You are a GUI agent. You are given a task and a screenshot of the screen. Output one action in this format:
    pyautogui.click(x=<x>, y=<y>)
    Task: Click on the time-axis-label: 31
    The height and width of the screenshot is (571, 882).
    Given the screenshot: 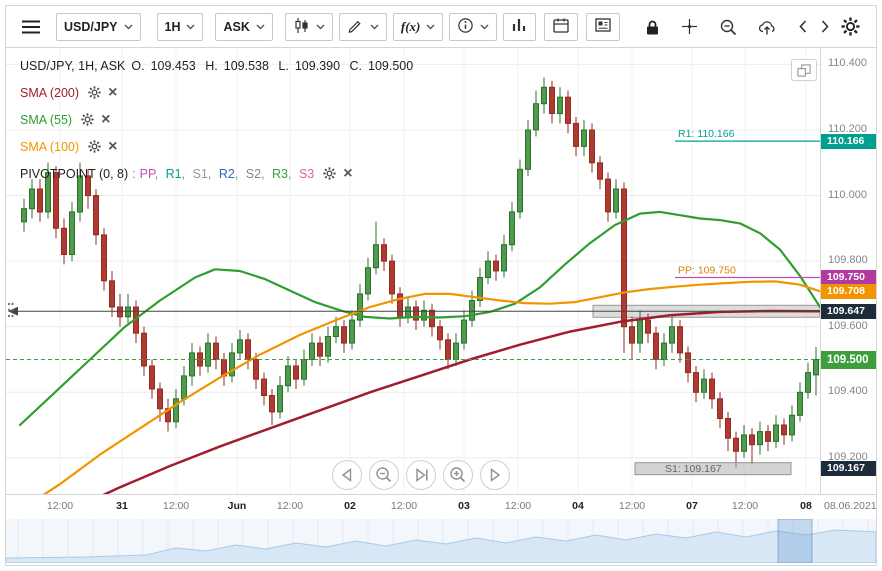 What is the action you would take?
    pyautogui.click(x=122, y=506)
    